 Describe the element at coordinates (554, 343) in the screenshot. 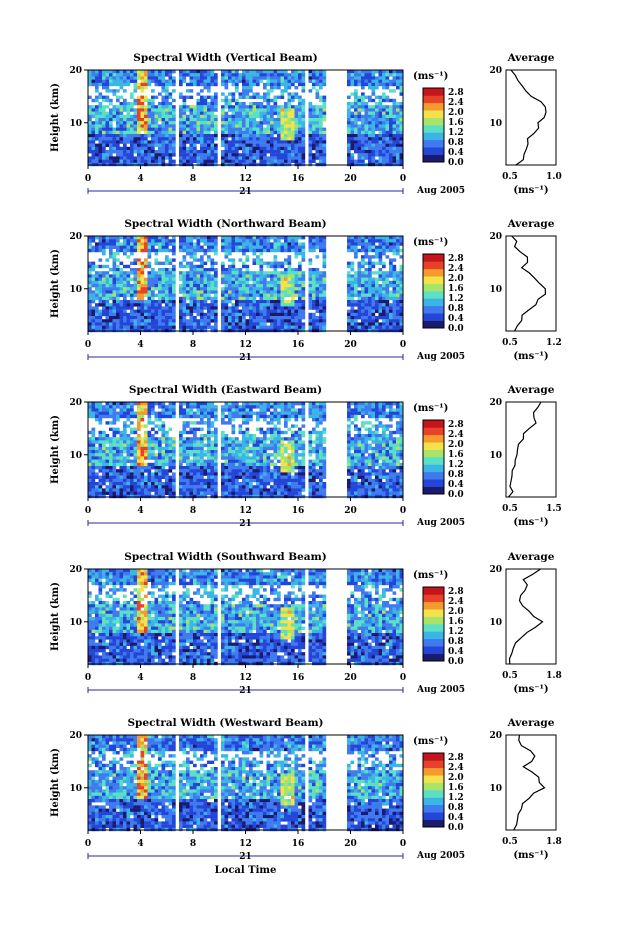

I see `average-x-tick-label: 1.2` at that location.